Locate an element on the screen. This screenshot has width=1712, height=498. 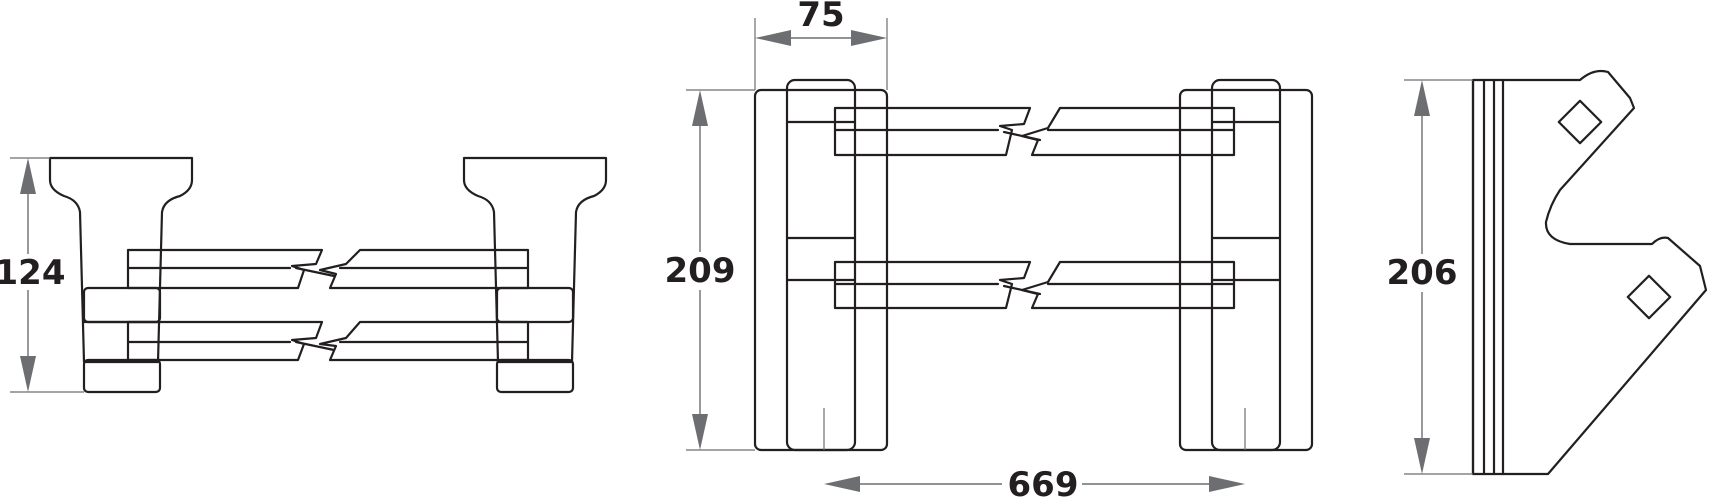
dimension-206: 206 is located at coordinates (1429, 277).